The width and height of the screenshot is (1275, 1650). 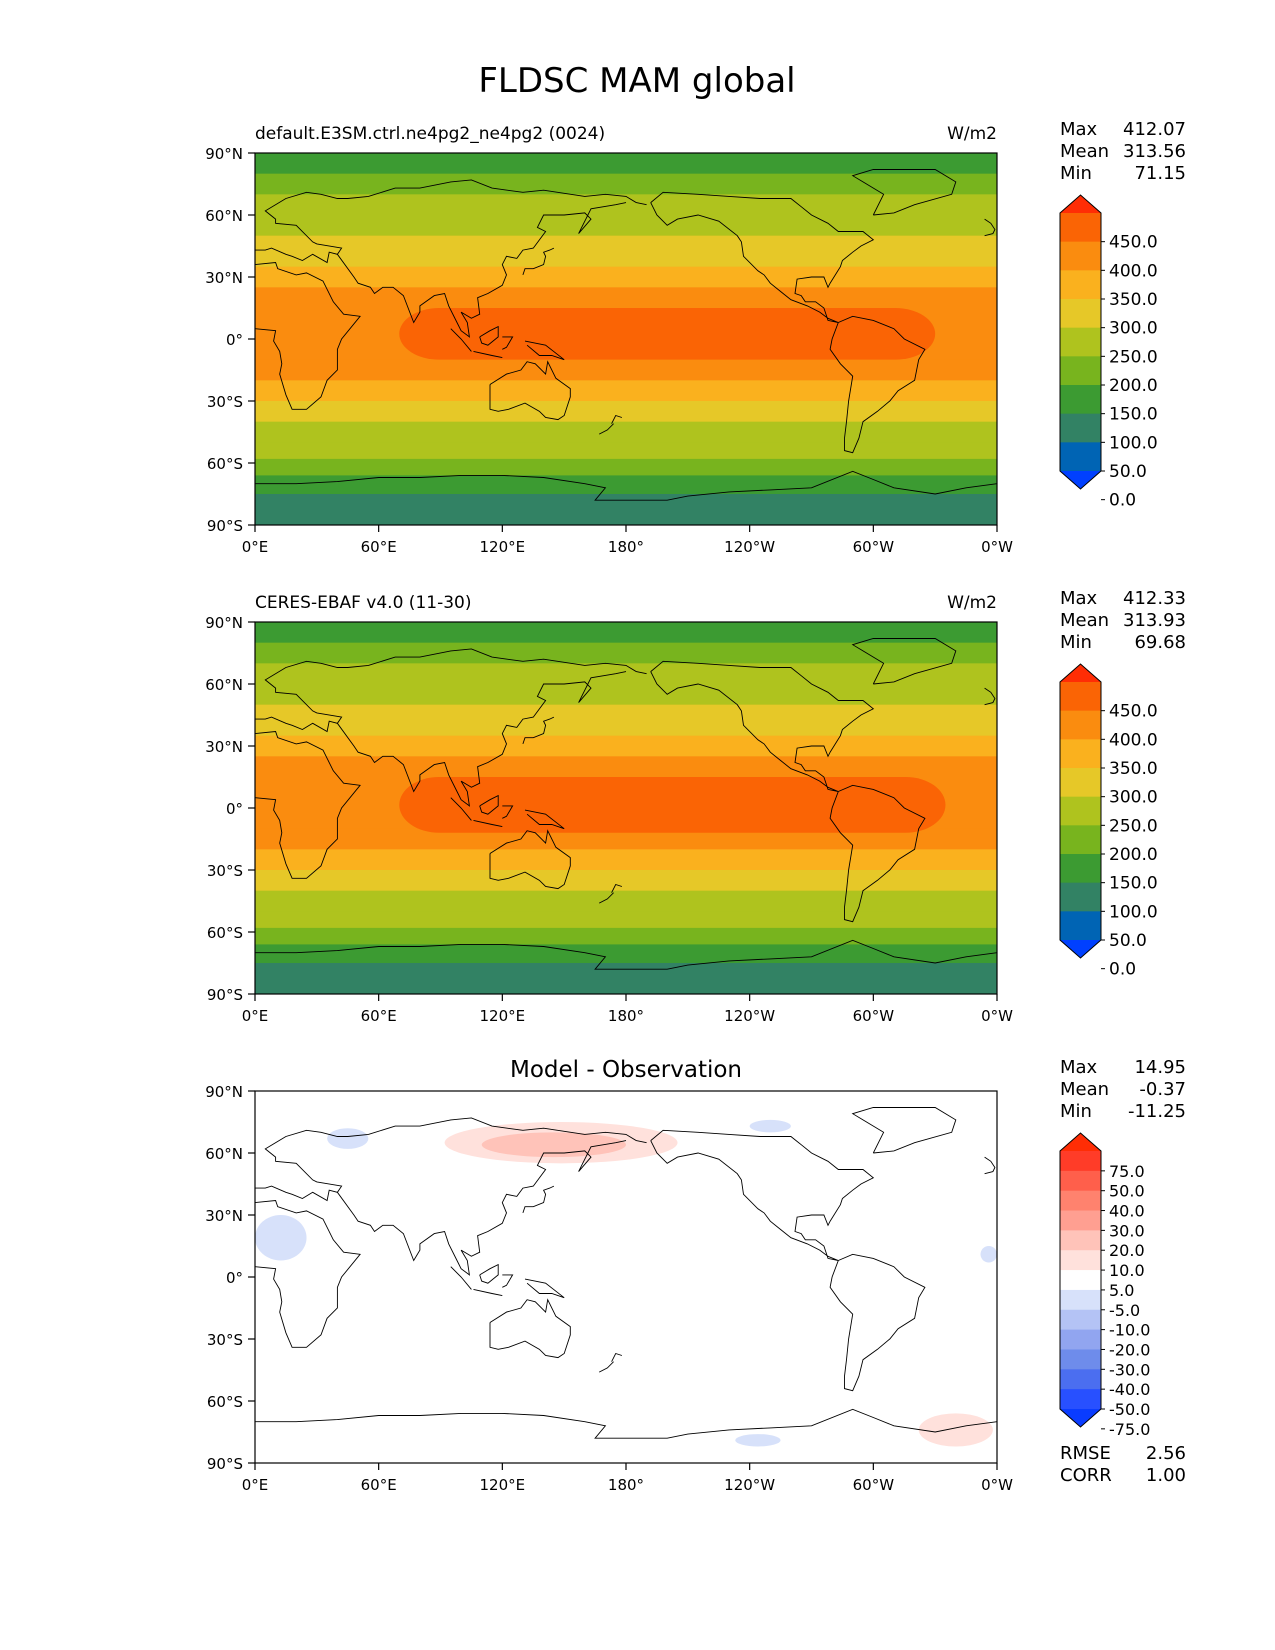 I want to click on stat-label-mean: Mean, so click(x=1084, y=151).